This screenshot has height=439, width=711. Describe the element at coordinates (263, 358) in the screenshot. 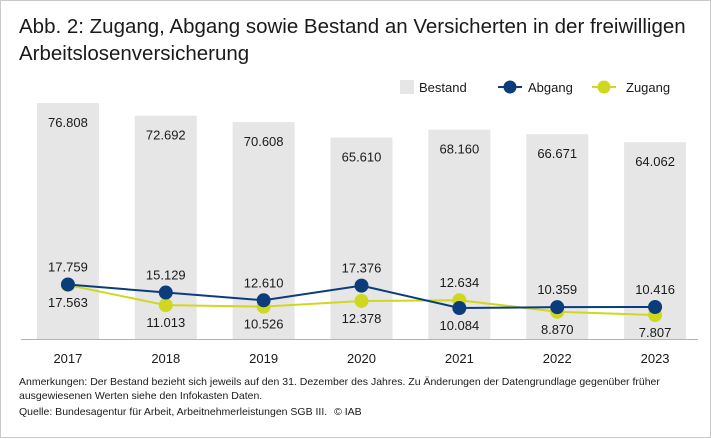

I see `x-tick-label-2019: 2019` at that location.